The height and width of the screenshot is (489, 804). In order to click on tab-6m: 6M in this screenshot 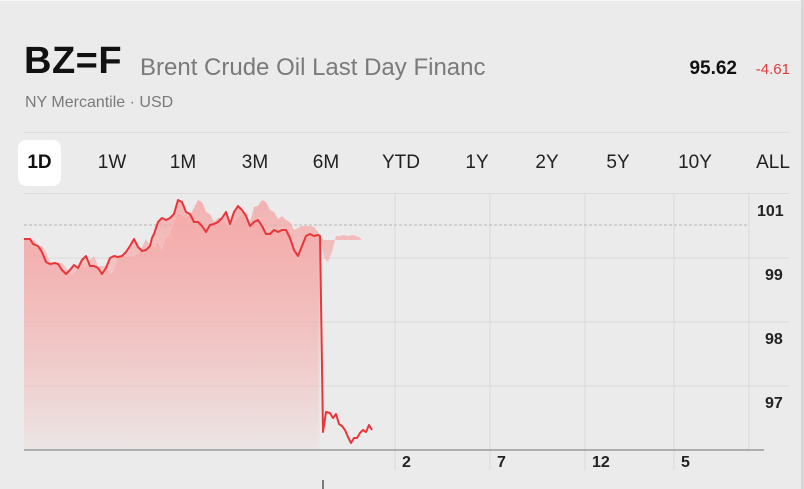, I will do `click(326, 162)`.